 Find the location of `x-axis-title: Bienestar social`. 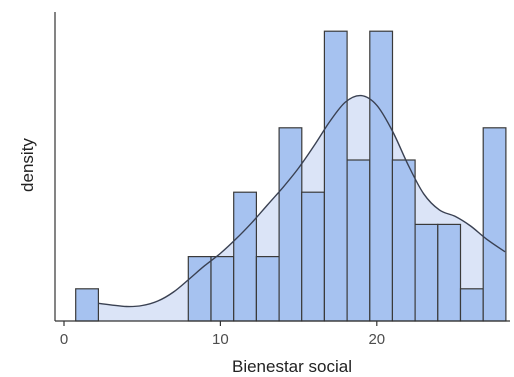

x-axis-title: Bienestar social is located at coordinates (292, 366).